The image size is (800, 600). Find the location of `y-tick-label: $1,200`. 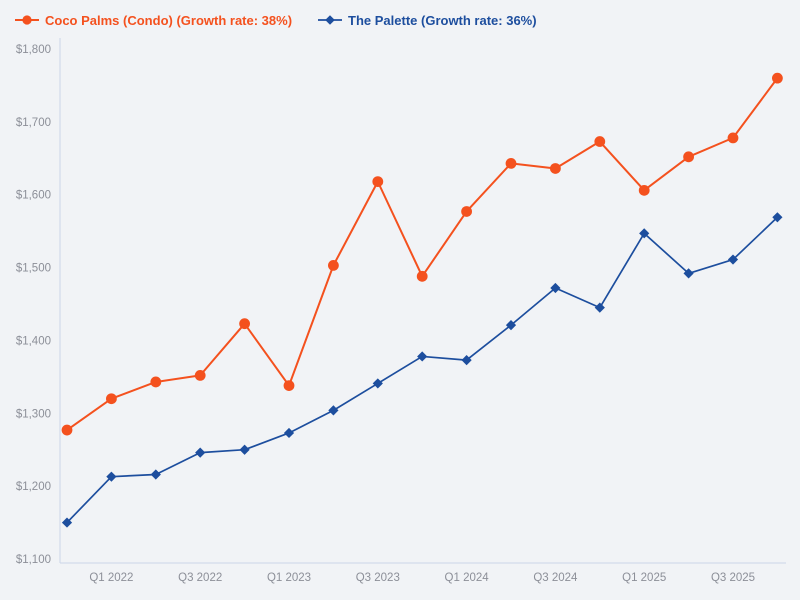

y-tick-label: $1,200 is located at coordinates (33, 487).